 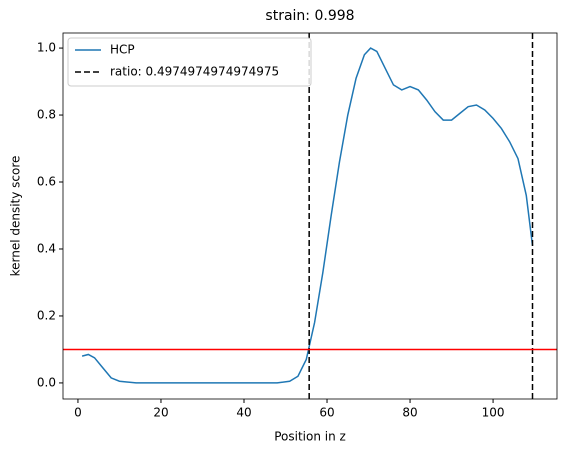 I want to click on legend-label: HCP, so click(x=122, y=50).